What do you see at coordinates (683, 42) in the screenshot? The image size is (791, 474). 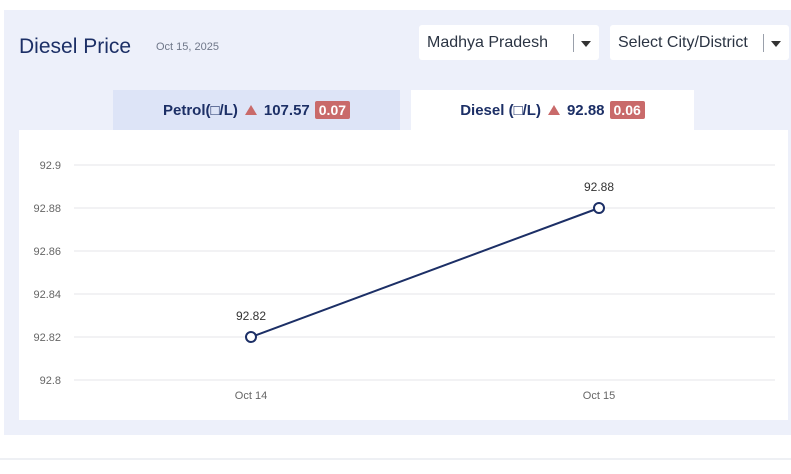 I see `city-select-value: Select City/District` at bounding box center [683, 42].